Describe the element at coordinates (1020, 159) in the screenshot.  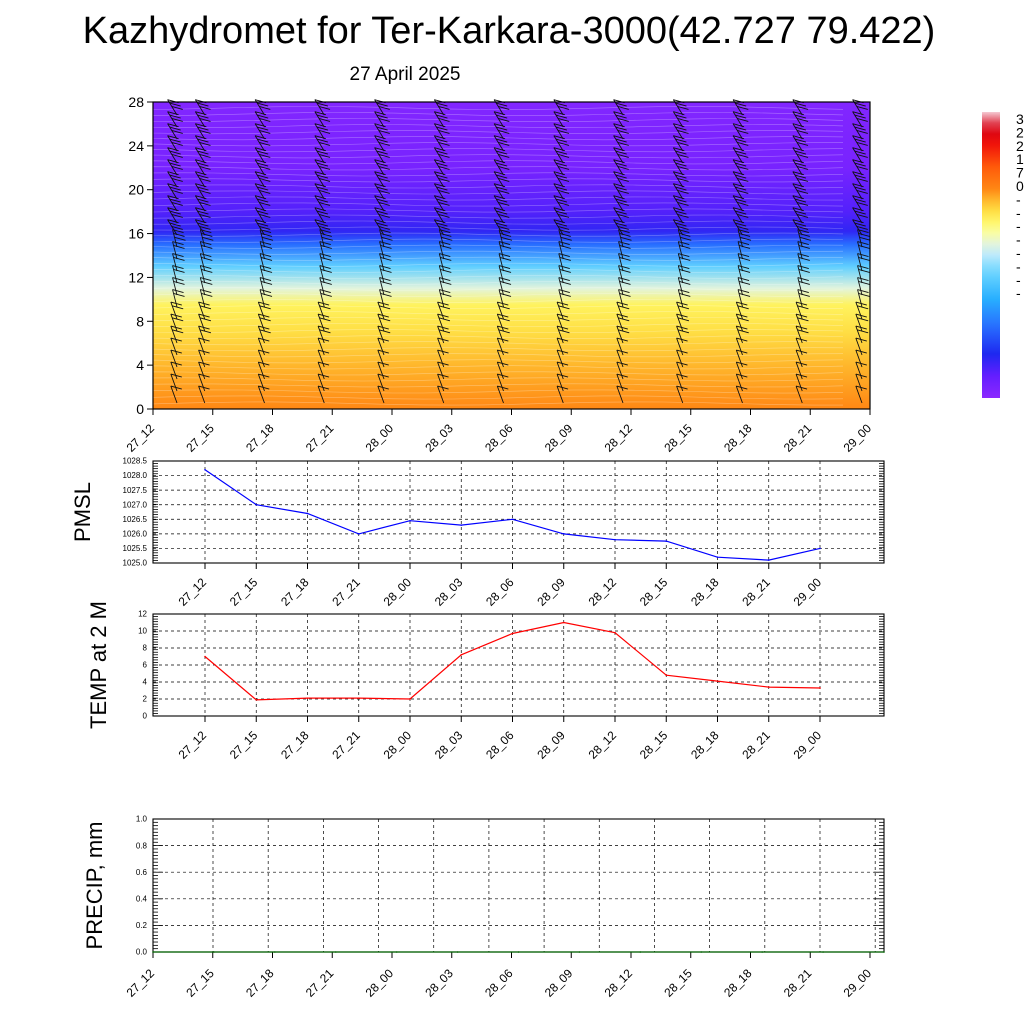
I see `colorbar-label: 1` at that location.